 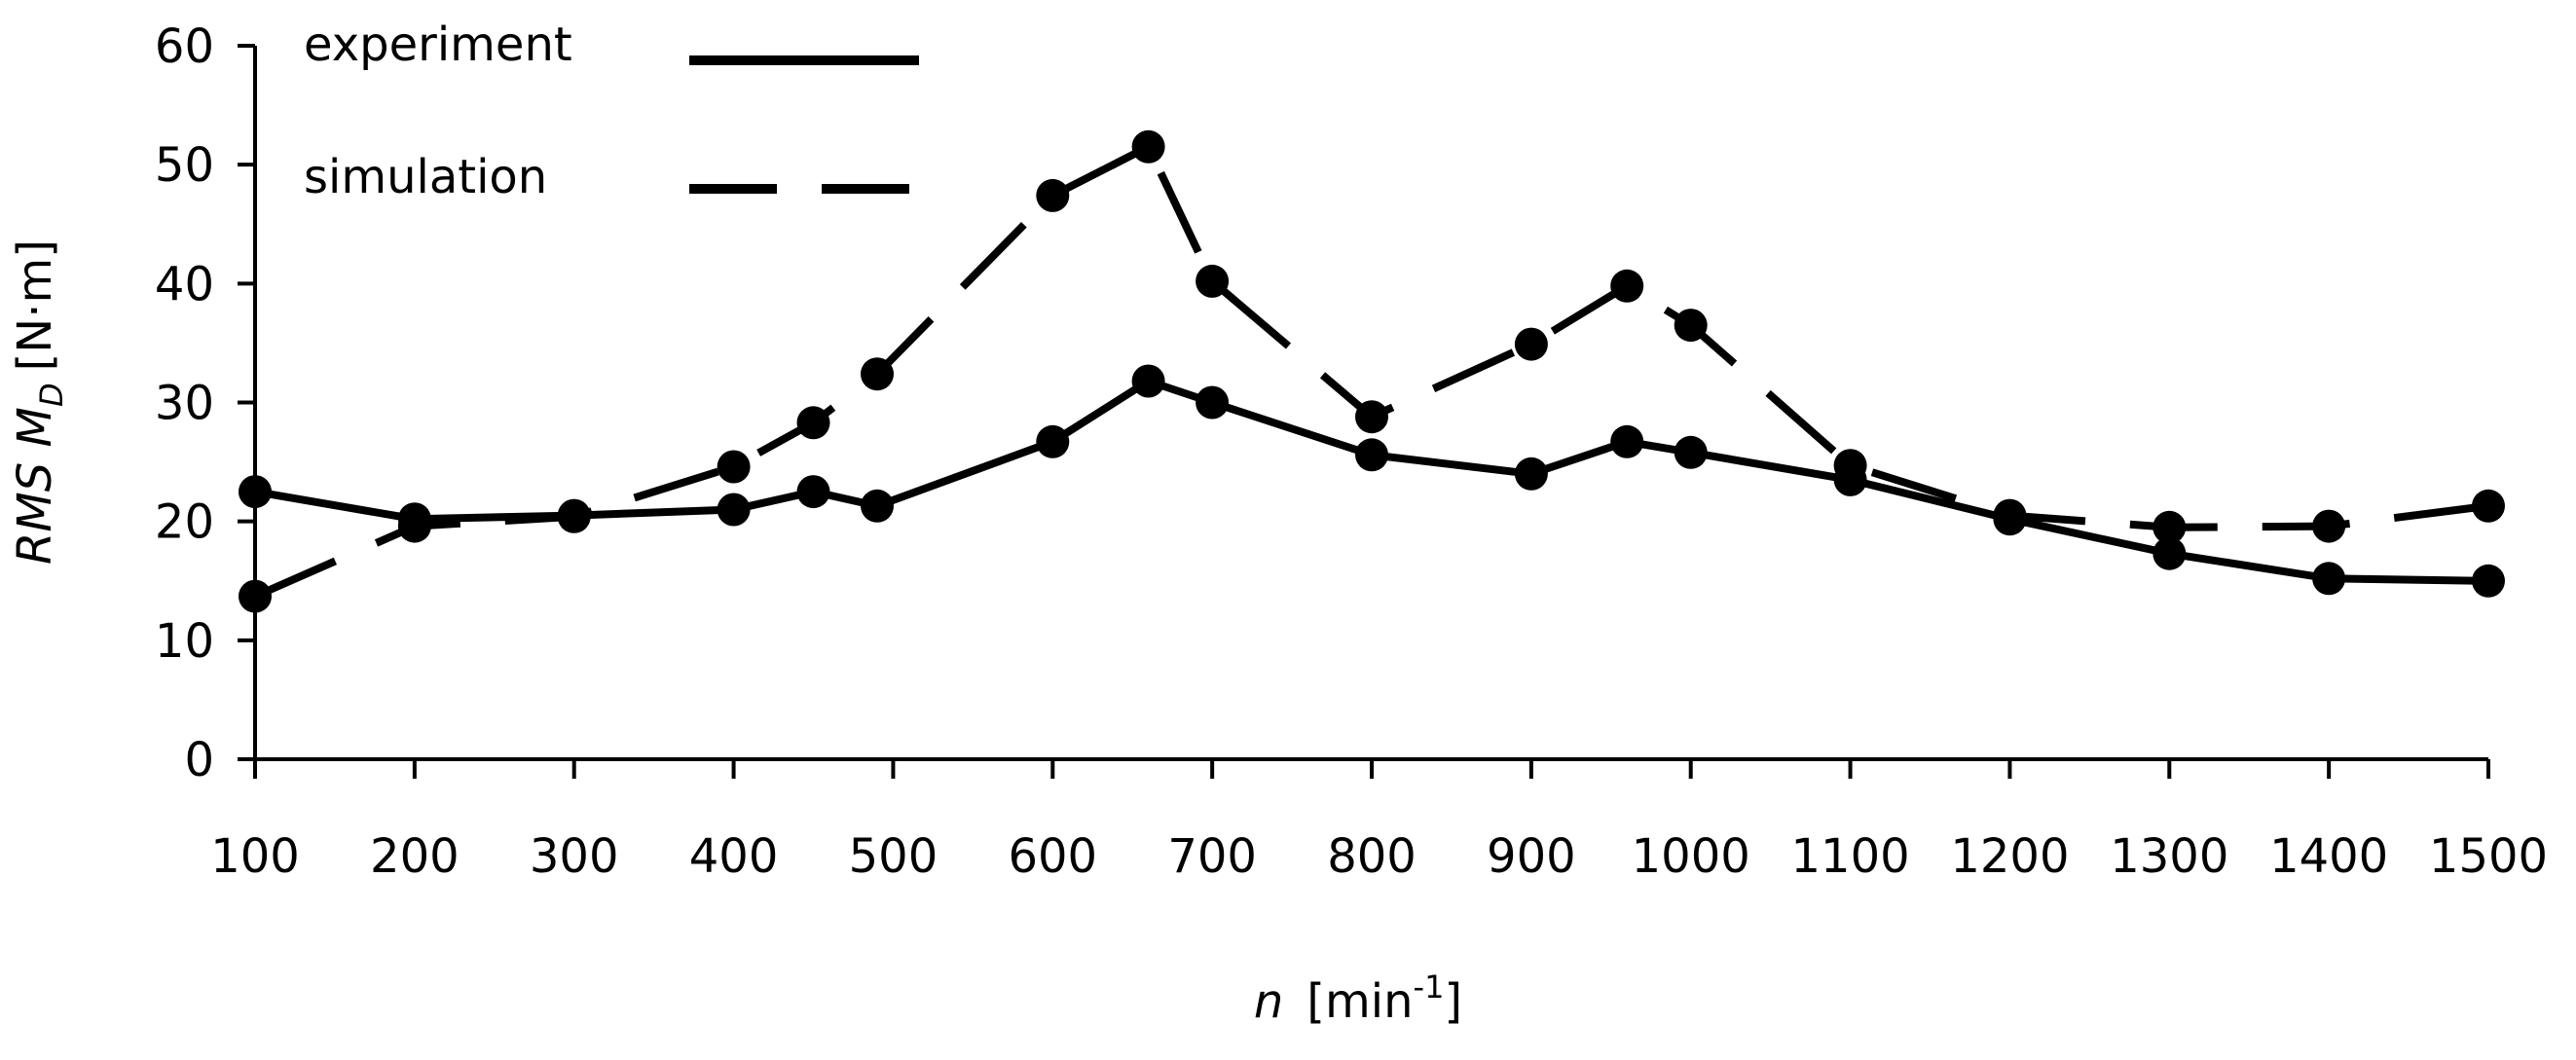 I want to click on x-tick-label: 900, so click(x=1531, y=857).